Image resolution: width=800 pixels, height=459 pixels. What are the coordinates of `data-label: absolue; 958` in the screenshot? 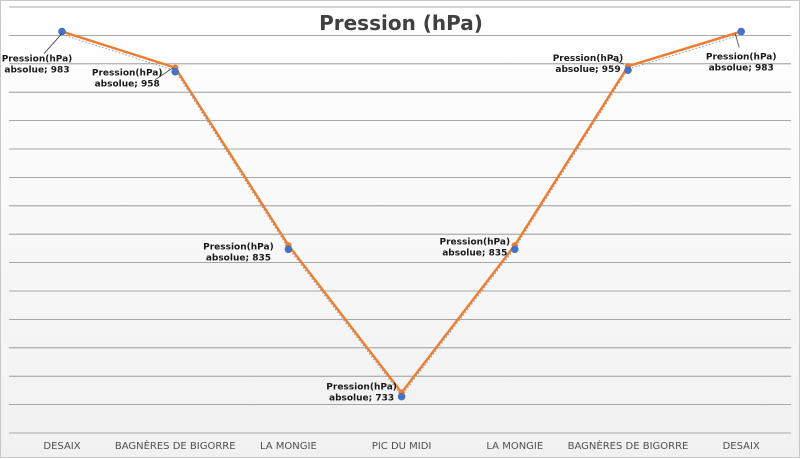 It's located at (127, 85).